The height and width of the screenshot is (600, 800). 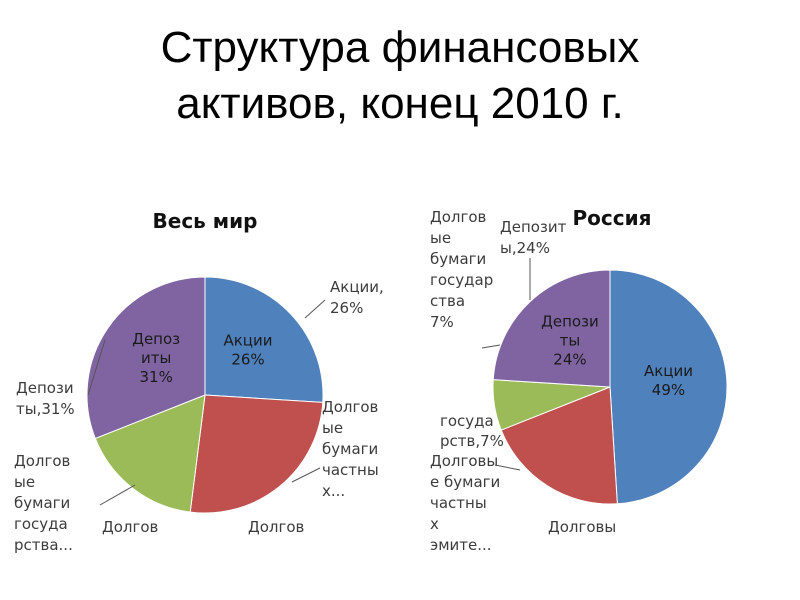 What do you see at coordinates (612, 218) in the screenshot?
I see `chart-title: Россия` at bounding box center [612, 218].